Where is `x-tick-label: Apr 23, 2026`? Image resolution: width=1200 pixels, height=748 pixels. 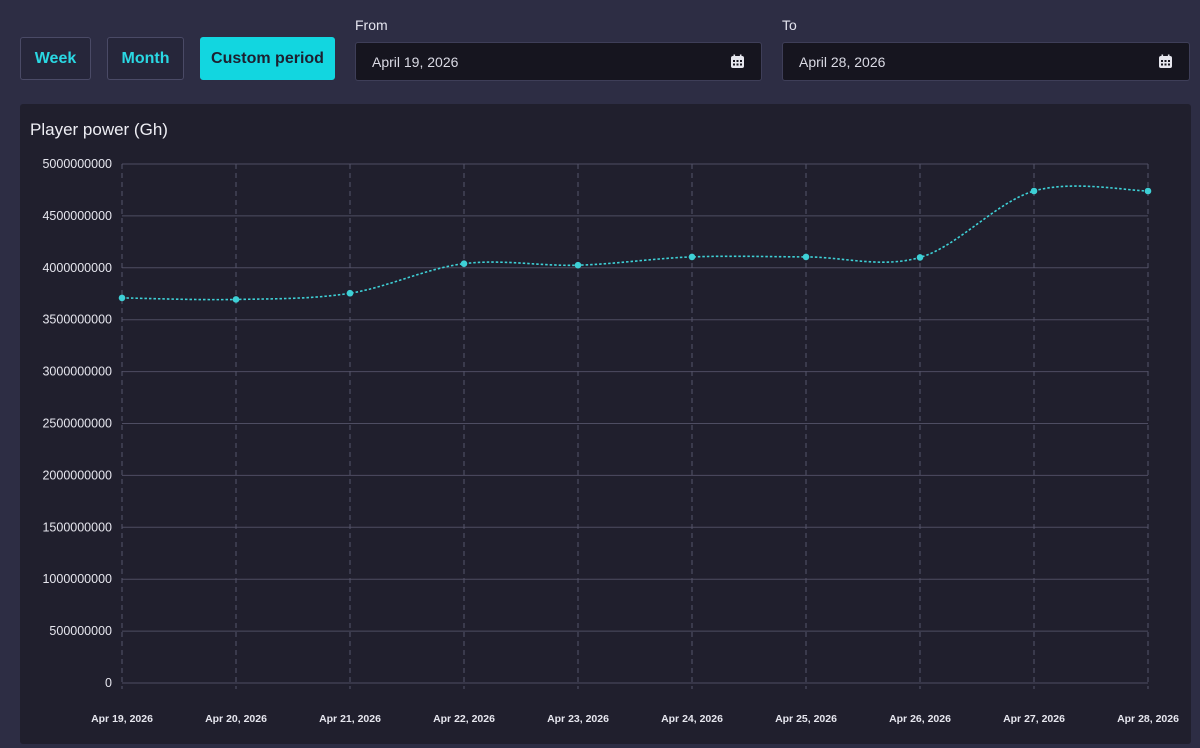 x-tick-label: Apr 23, 2026 is located at coordinates (578, 719).